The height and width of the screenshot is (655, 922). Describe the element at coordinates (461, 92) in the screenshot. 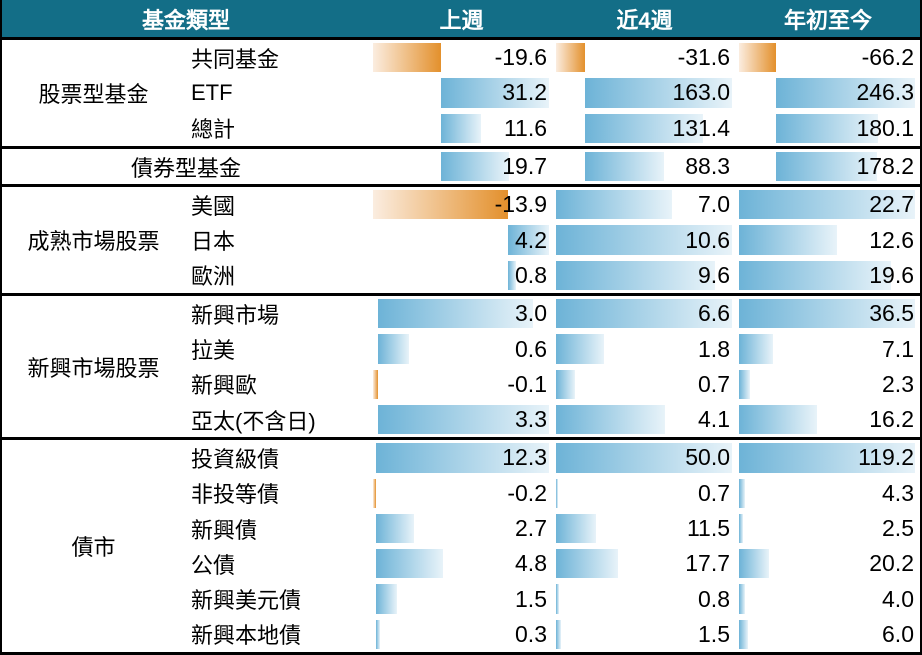

I see `value-cell: 31.2` at that location.